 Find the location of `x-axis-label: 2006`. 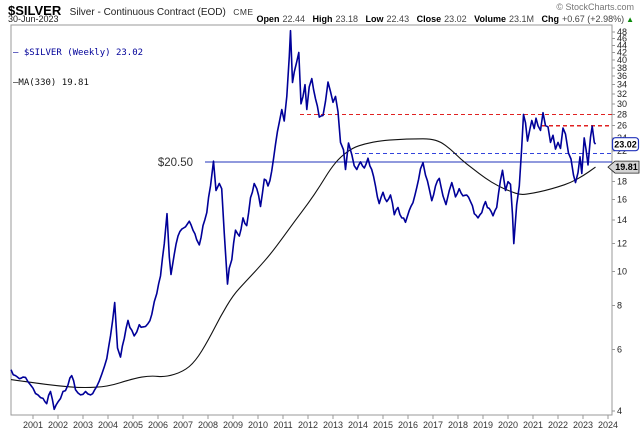

x-axis-label: 2006 is located at coordinates (158, 425).